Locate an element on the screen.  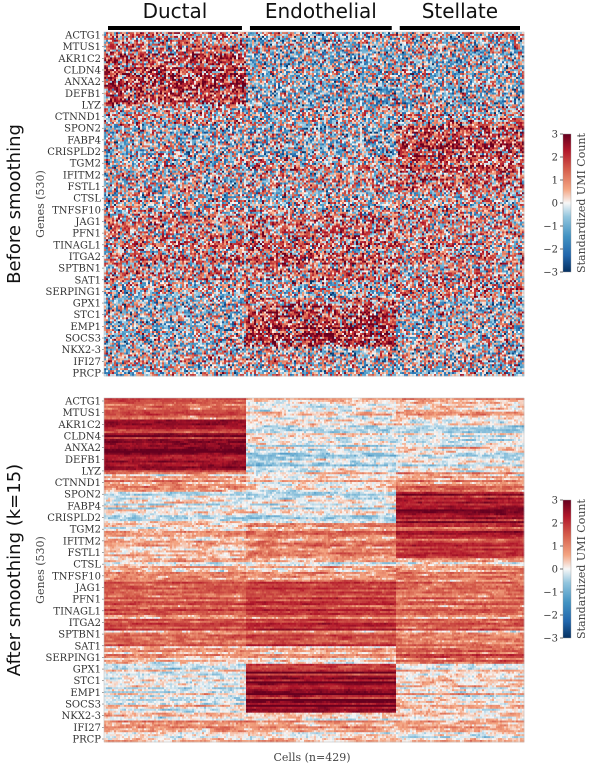
gene-label: DEFB1 is located at coordinates (83, 94).